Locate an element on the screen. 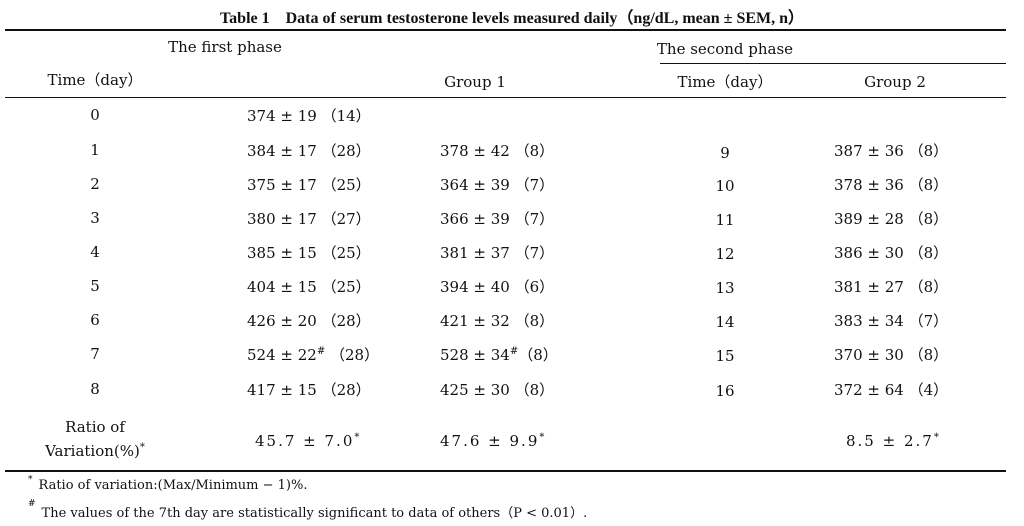 The height and width of the screenshot is (526, 1024). first-phase-cell: 404 ± 15 （25） is located at coordinates (309, 287).